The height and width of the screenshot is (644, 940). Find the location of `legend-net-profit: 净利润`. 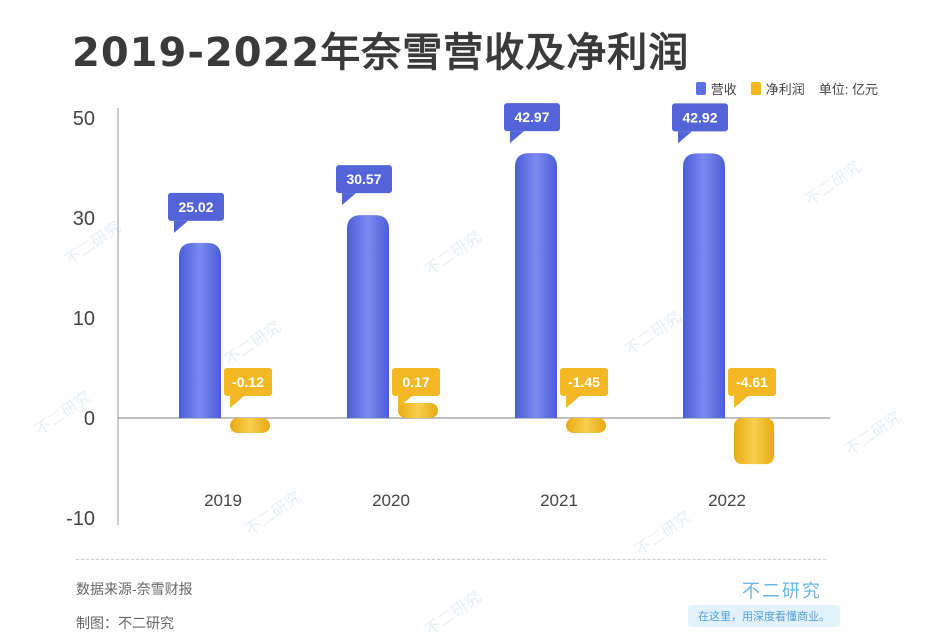

legend-net-profit: 净利润 is located at coordinates (777, 88).